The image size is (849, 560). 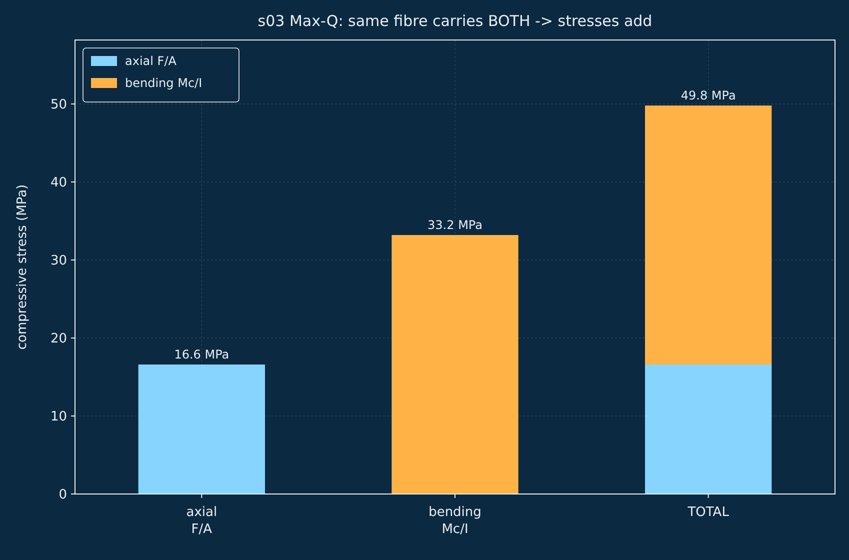 What do you see at coordinates (58, 339) in the screenshot?
I see `y-tick-label: 20` at bounding box center [58, 339].